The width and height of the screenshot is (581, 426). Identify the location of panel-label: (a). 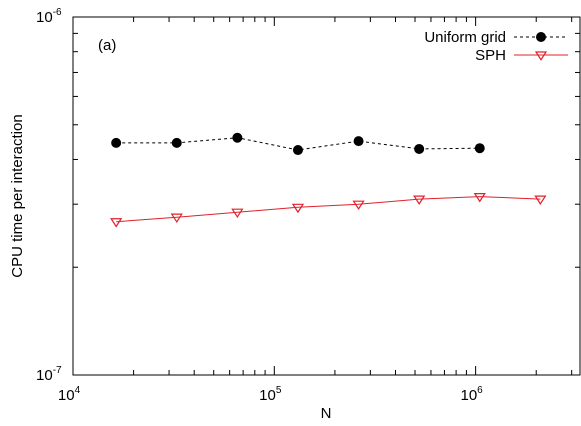
(107, 45).